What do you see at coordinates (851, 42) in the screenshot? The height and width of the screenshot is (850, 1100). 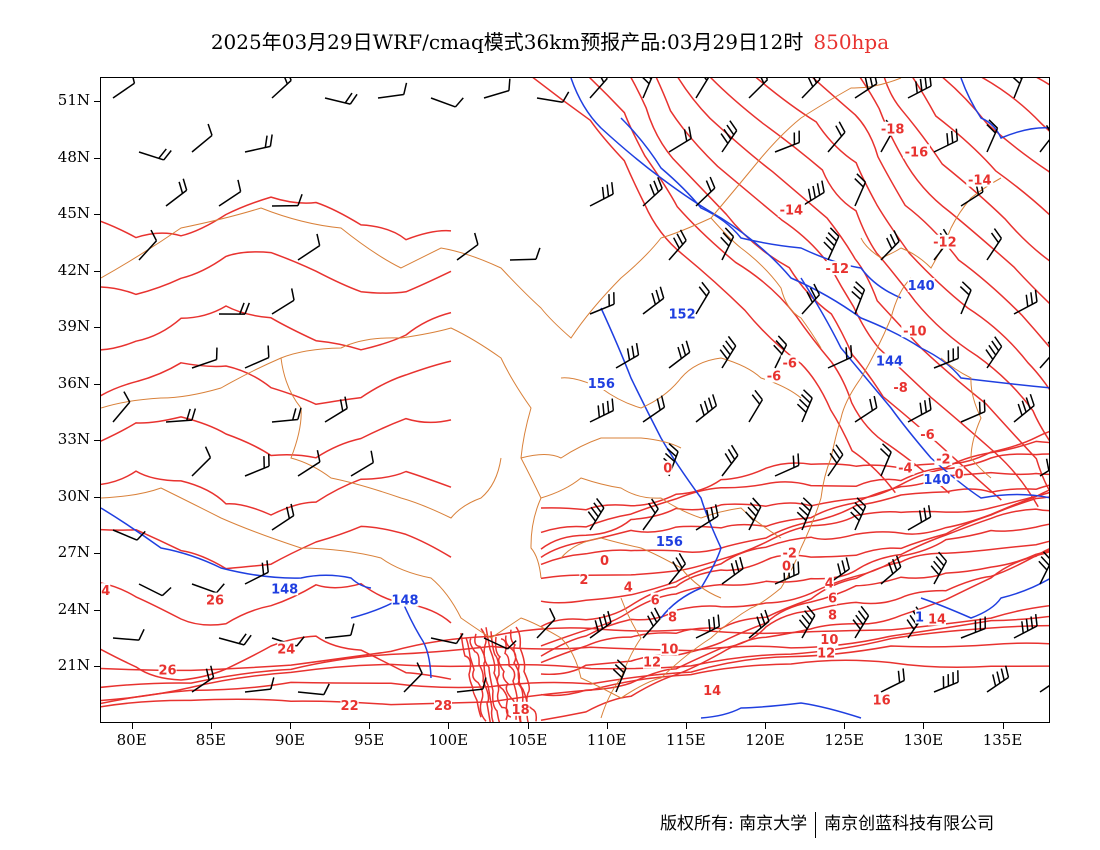 I see `title-pressure-level: 850hpa` at bounding box center [851, 42].